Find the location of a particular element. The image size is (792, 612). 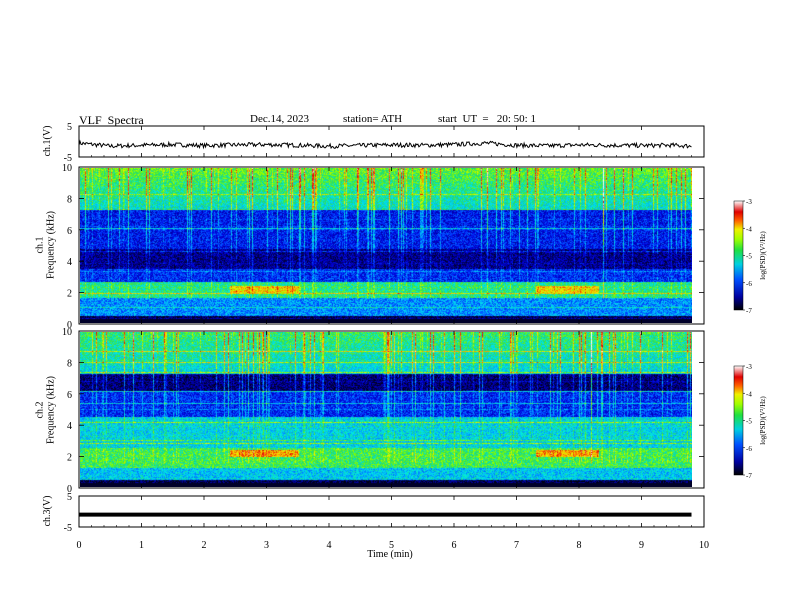

figure-title: VLF Spectra is located at coordinates (111, 120).